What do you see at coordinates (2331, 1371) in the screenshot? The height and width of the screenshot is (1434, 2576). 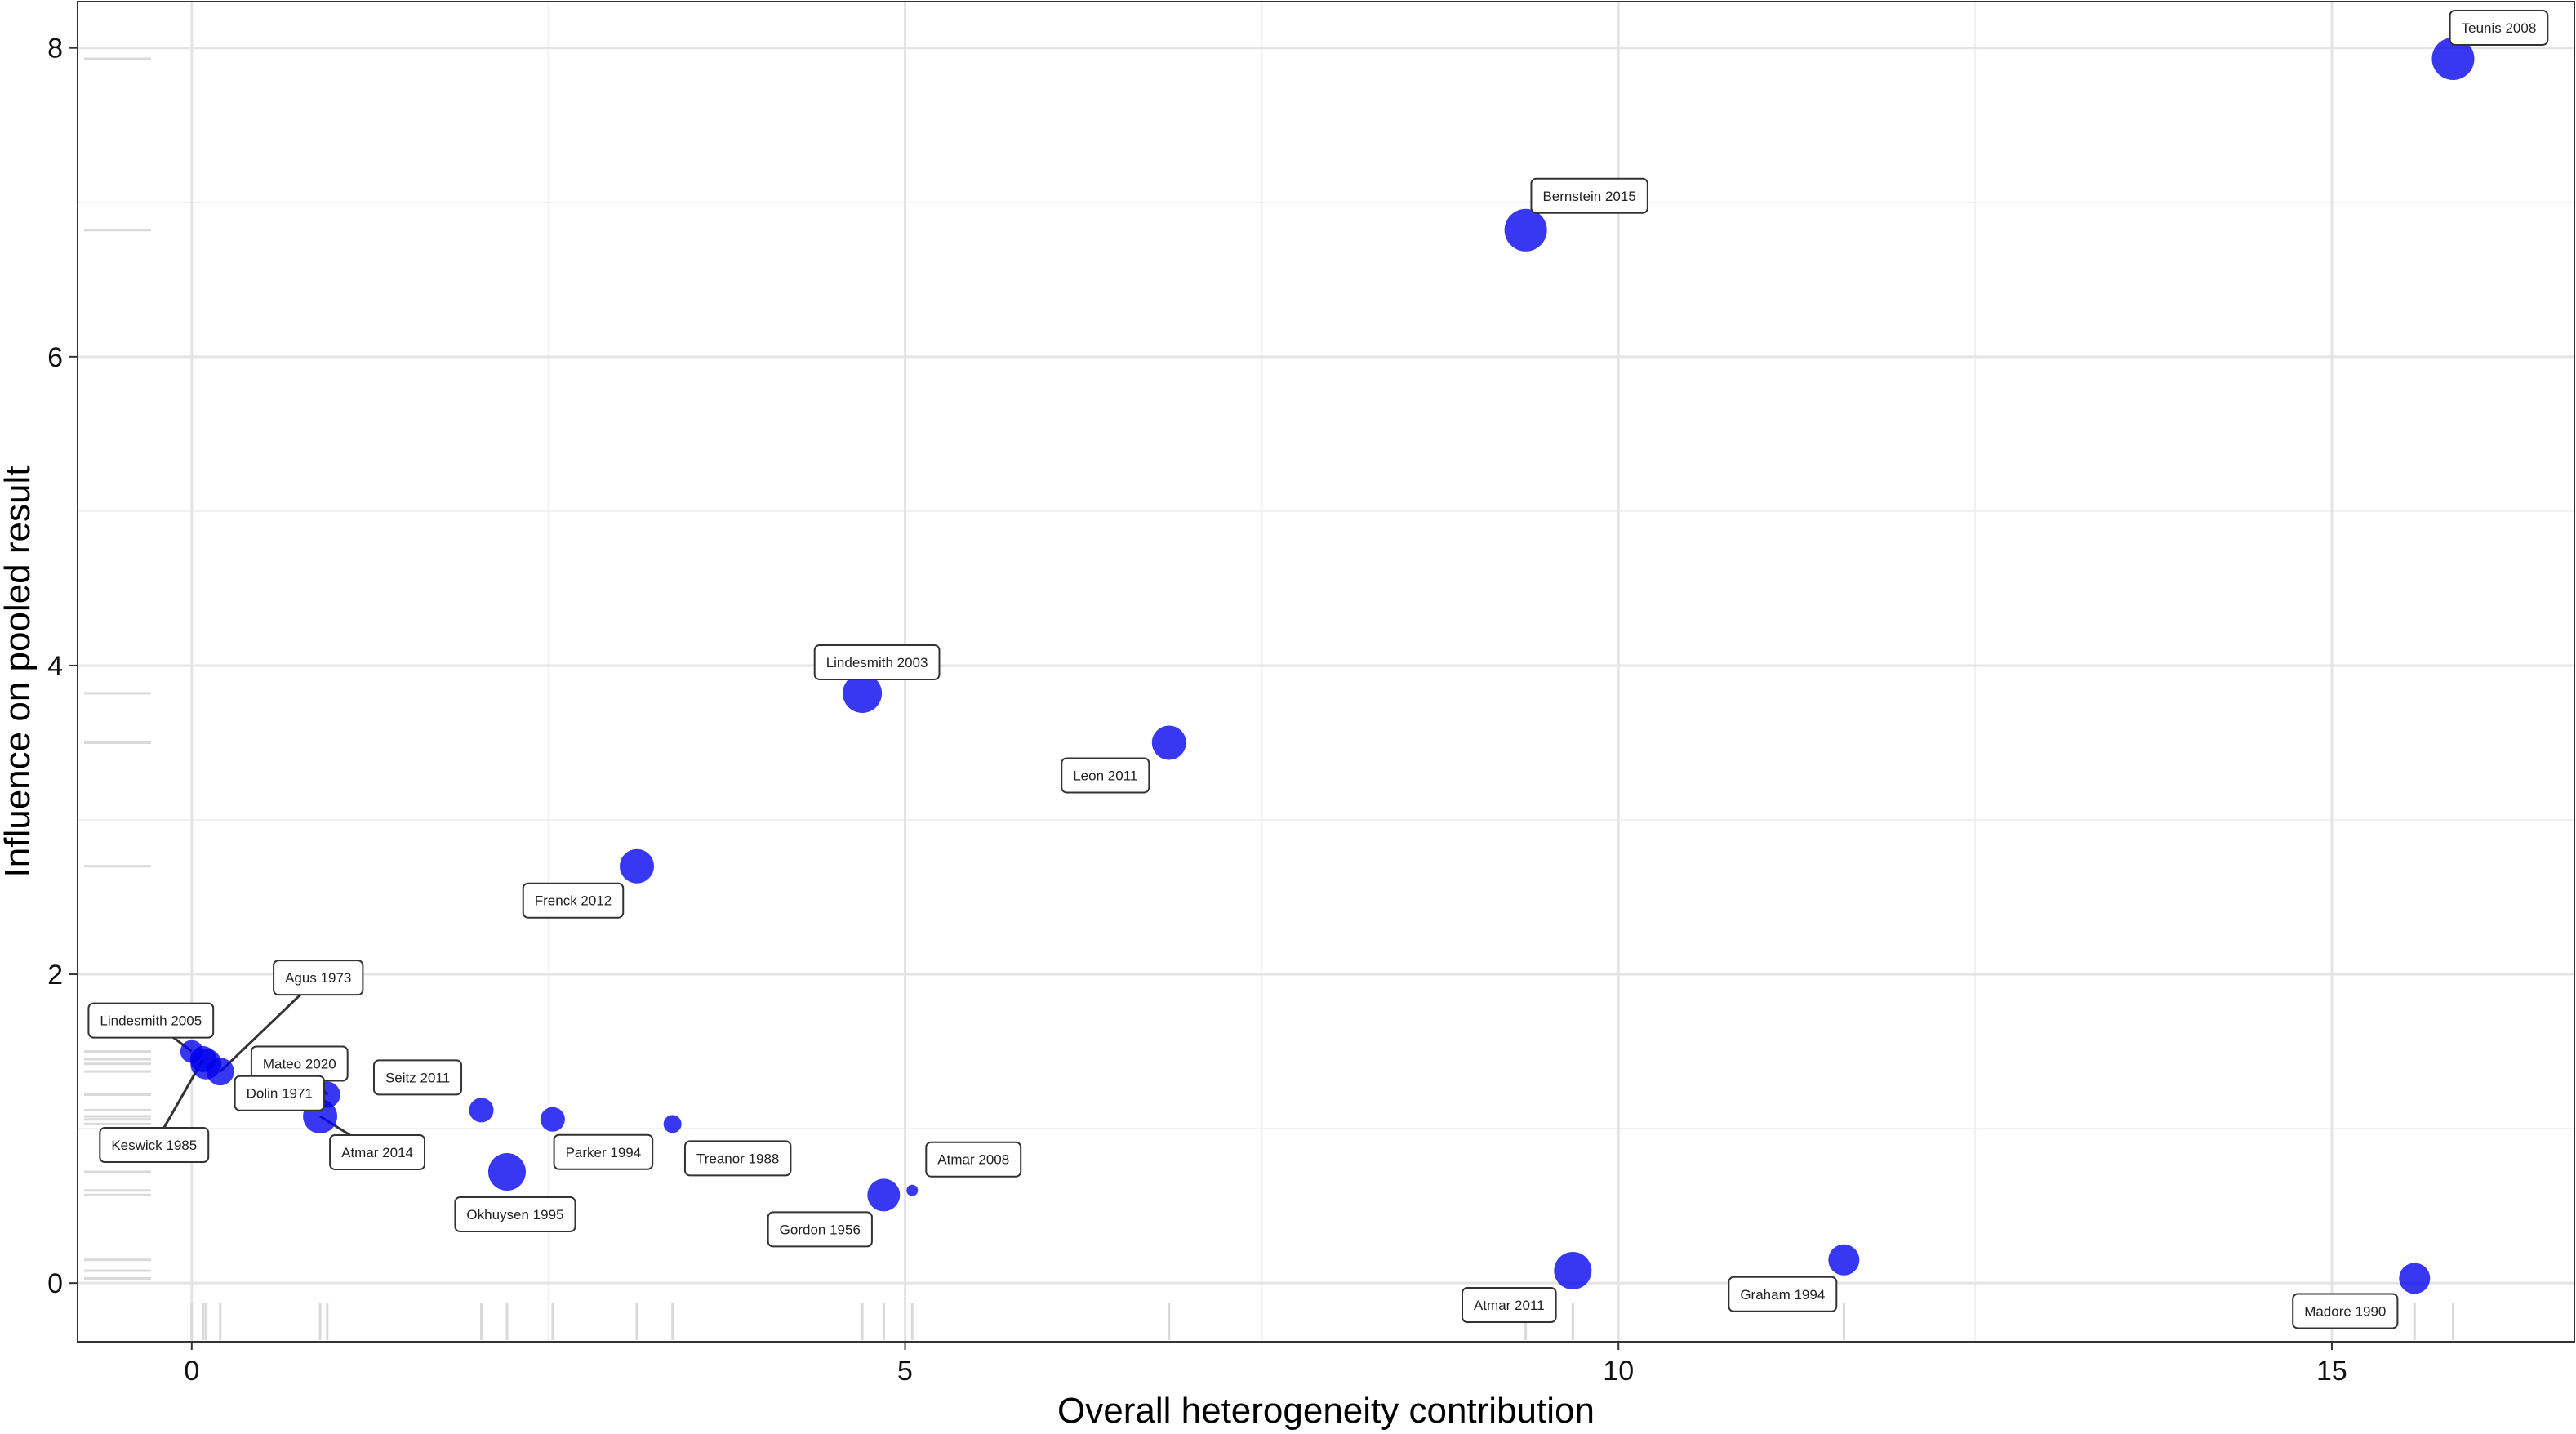 I see `x-tick-label: 15` at bounding box center [2331, 1371].